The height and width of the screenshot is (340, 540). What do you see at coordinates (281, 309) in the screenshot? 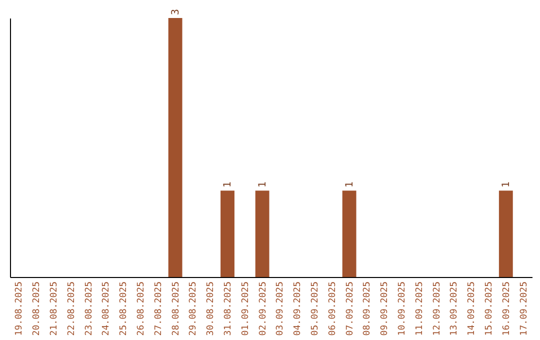
I see `x-tick-label: 03.09.2025` at bounding box center [281, 309].